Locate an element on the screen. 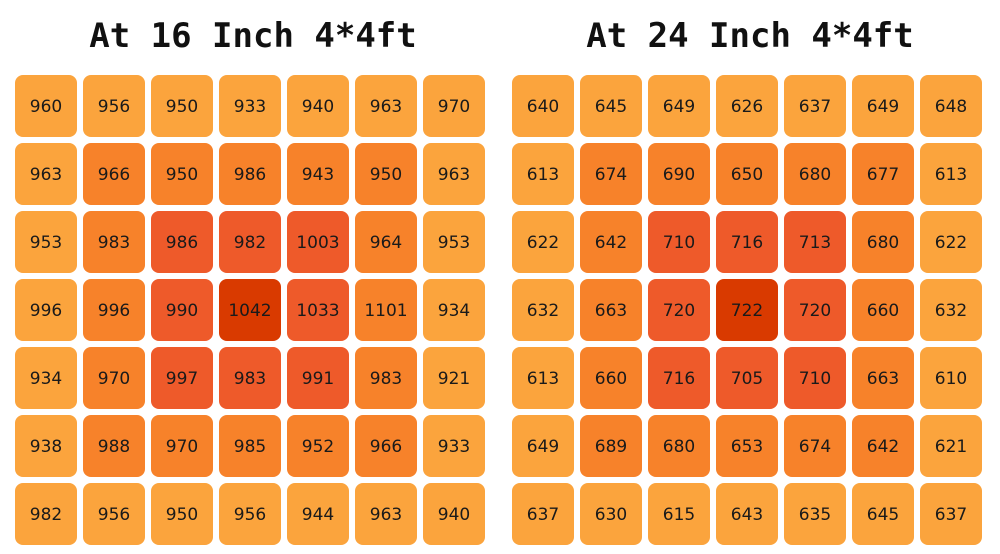  cell-value-label: 1101 is located at coordinates (385, 311).